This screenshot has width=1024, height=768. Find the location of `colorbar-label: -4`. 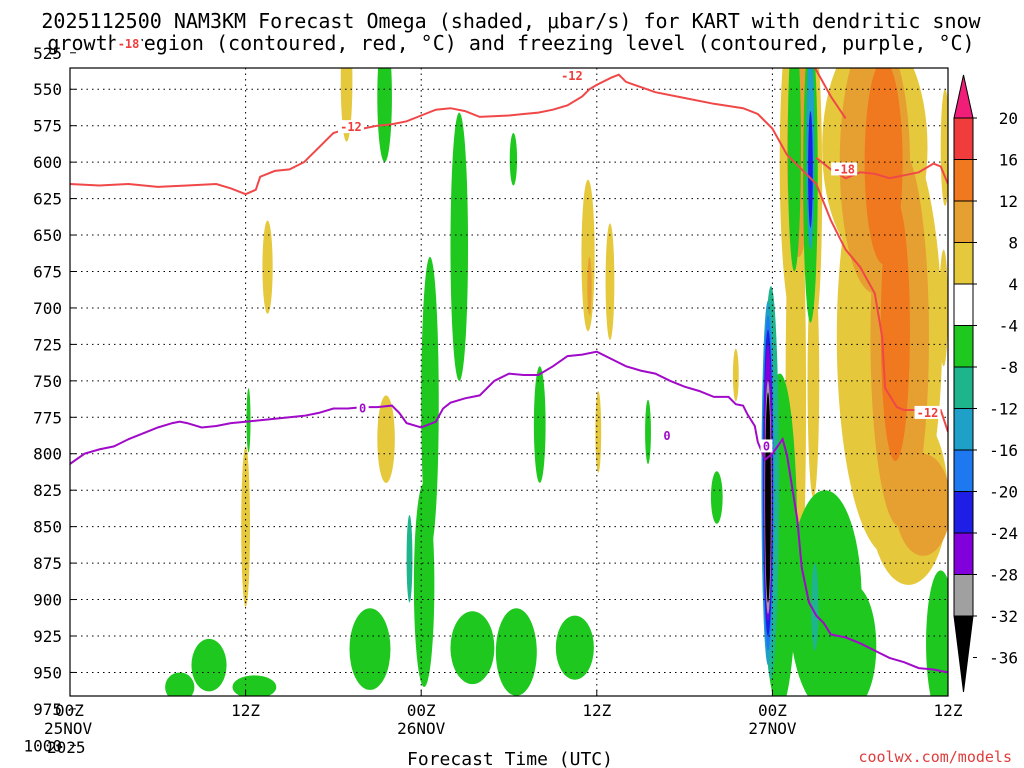

colorbar-label: -4 is located at coordinates (1008, 326).